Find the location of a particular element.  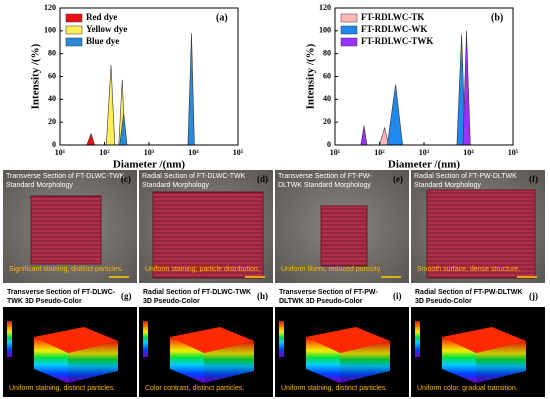

panel-title: 3D Pseudo-Color is located at coordinates (171, 301).